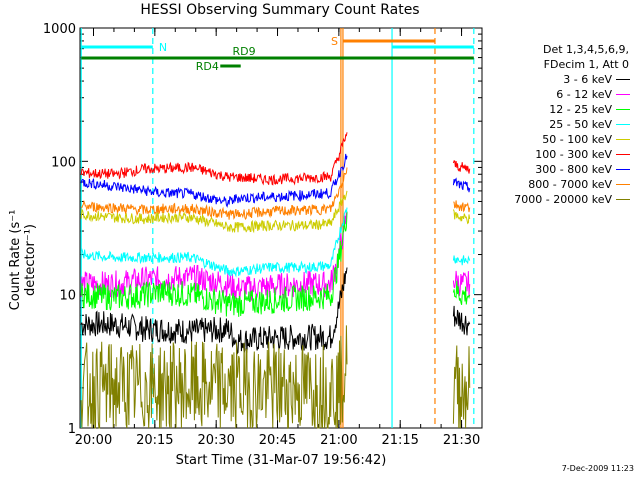 The height and width of the screenshot is (480, 640). Describe the element at coordinates (570, 184) in the screenshot. I see `legend-entry-label: 800 - 7000 keV` at that location.